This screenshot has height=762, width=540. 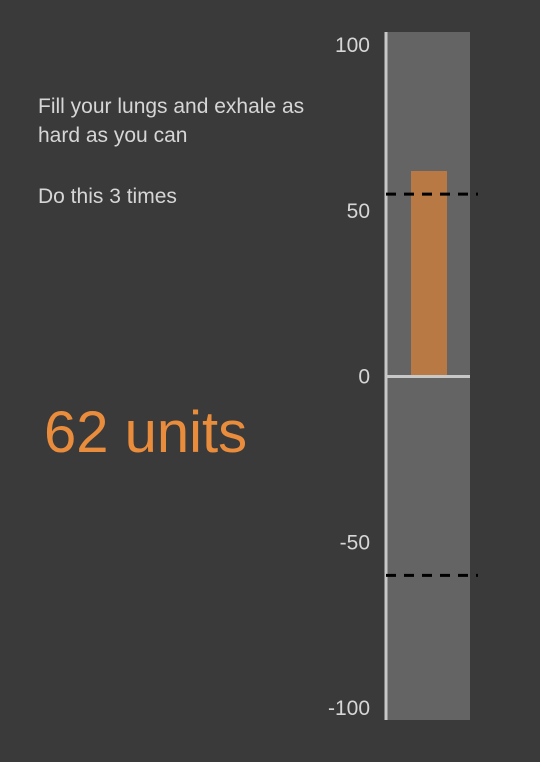 I want to click on tick-label: 0, so click(x=364, y=377).